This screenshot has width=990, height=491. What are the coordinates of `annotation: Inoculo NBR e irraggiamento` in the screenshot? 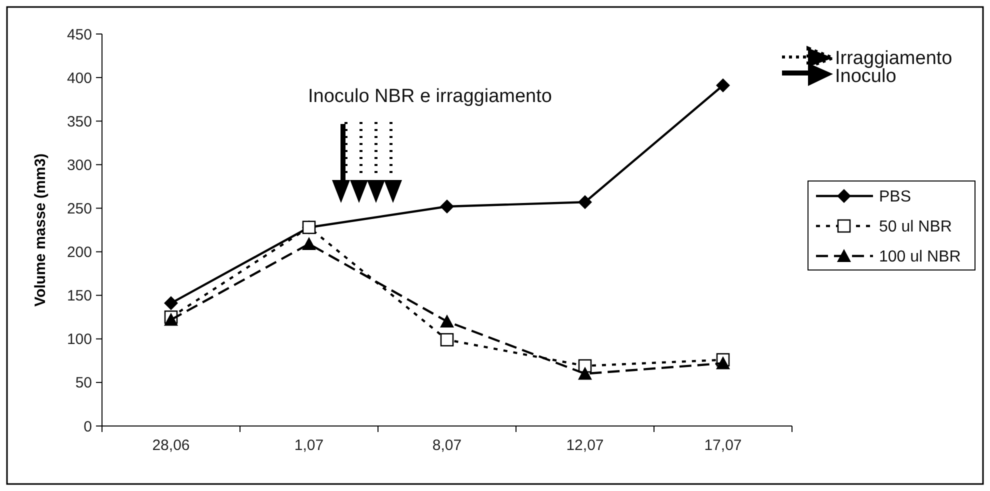 It's located at (430, 96).